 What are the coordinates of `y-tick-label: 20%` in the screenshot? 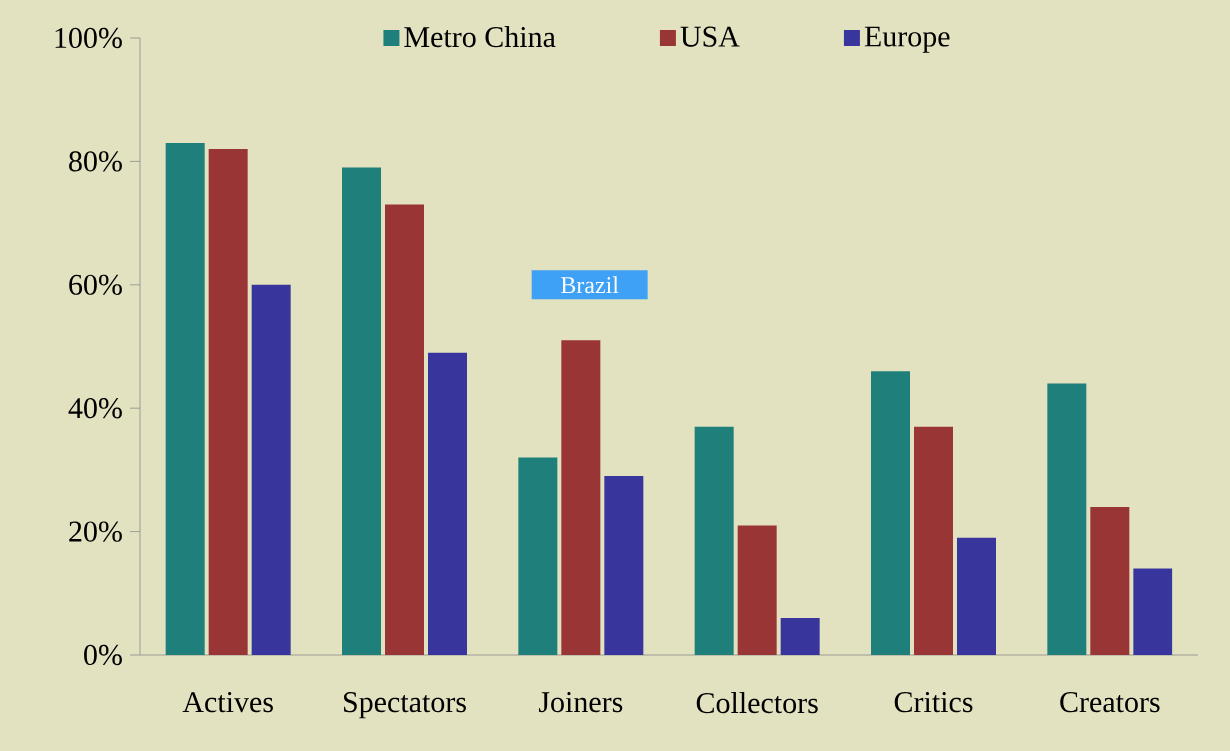 It's located at (95, 531).